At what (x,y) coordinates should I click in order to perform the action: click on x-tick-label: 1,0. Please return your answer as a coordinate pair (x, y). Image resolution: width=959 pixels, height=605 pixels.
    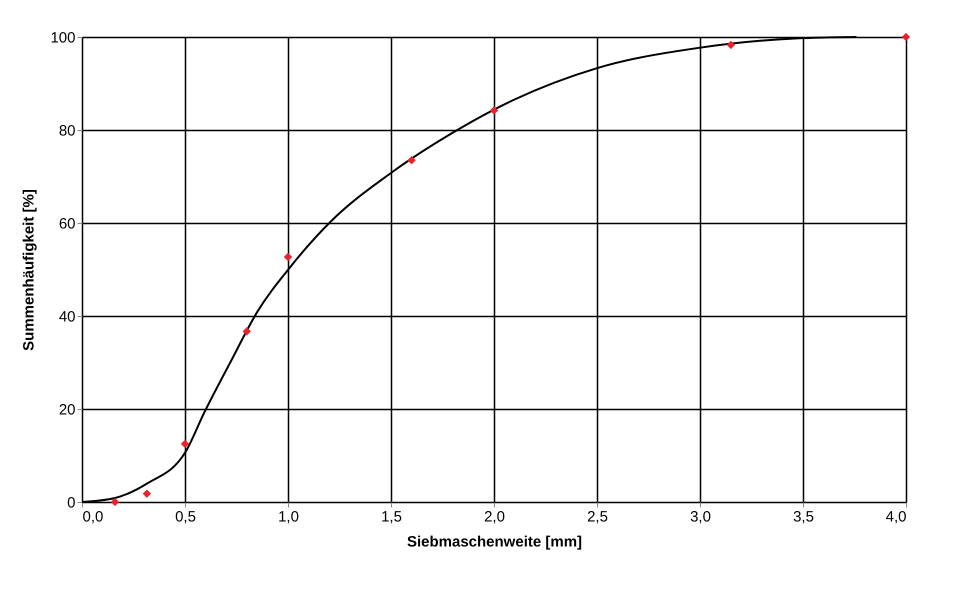
    Looking at the image, I should click on (288, 517).